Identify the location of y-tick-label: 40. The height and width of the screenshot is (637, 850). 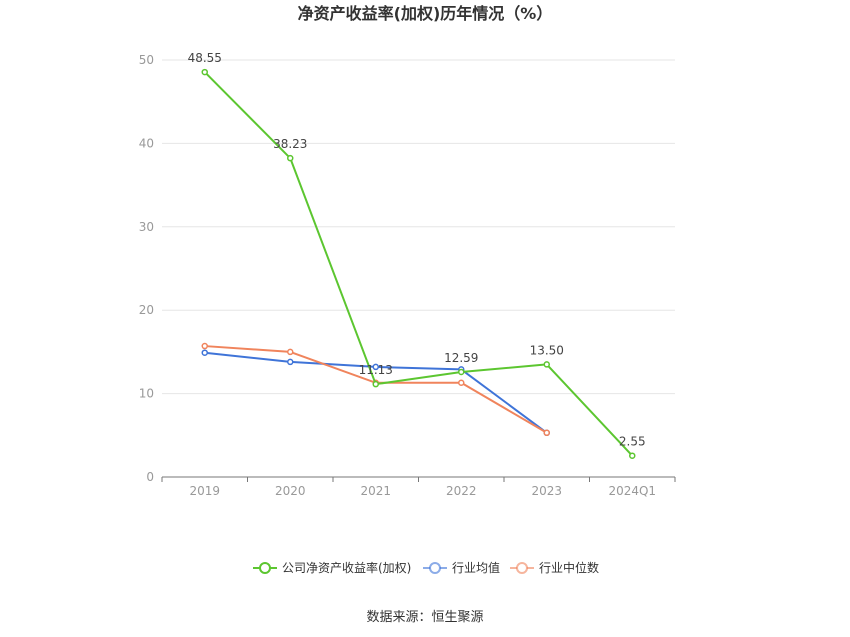
(146, 143).